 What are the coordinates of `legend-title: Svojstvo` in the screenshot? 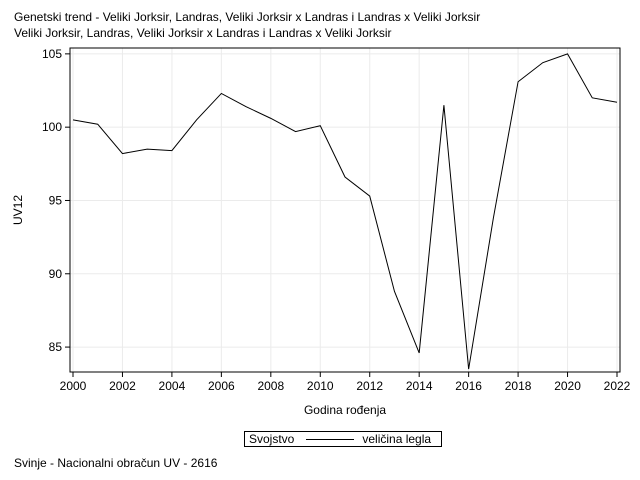 It's located at (272, 439).